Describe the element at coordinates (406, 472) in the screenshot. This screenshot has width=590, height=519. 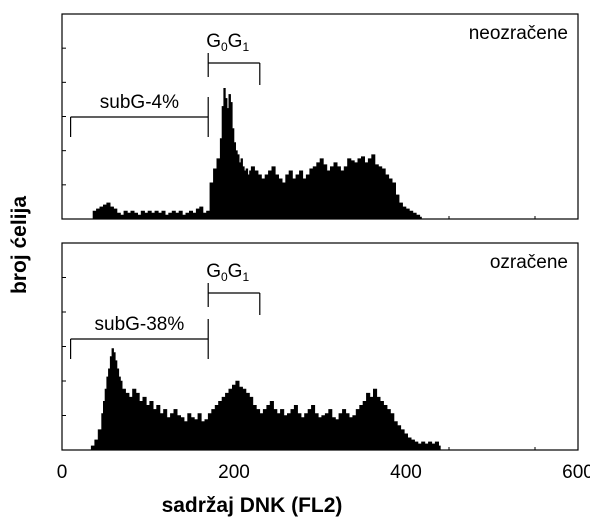
I see `x-tick-label: 400` at that location.